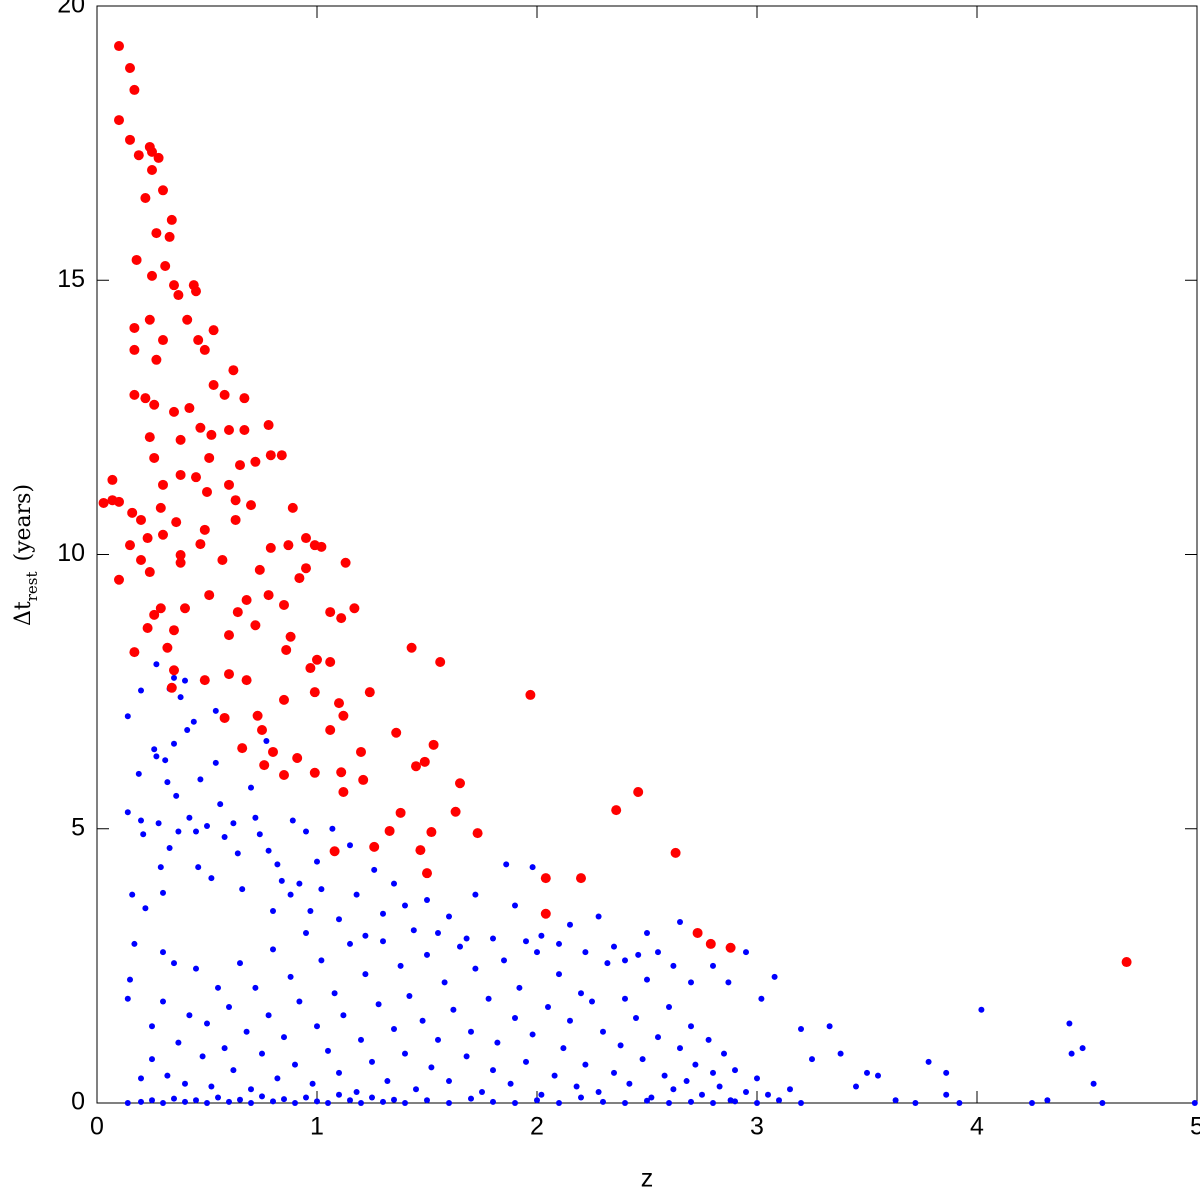 Image resolution: width=1200 pixels, height=1196 pixels. What do you see at coordinates (317, 1127) in the screenshot?
I see `x-tick-label: 1` at bounding box center [317, 1127].